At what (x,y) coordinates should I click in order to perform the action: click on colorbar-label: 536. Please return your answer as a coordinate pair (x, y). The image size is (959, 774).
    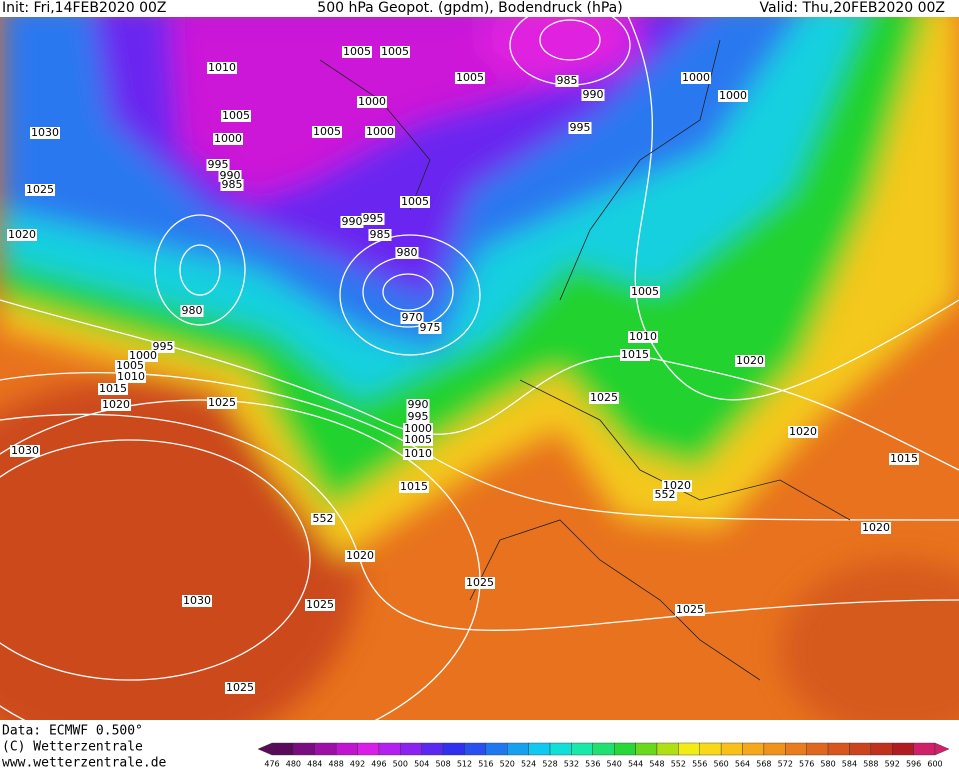
    Looking at the image, I should click on (592, 764).